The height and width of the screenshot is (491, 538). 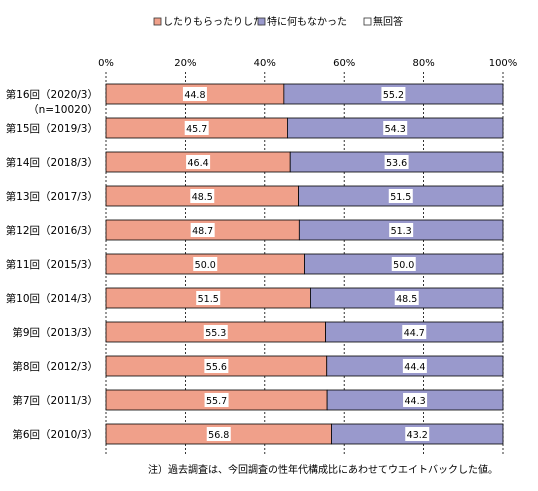 I want to click on category-label: 第6回（2010/3）, so click(x=55, y=434).